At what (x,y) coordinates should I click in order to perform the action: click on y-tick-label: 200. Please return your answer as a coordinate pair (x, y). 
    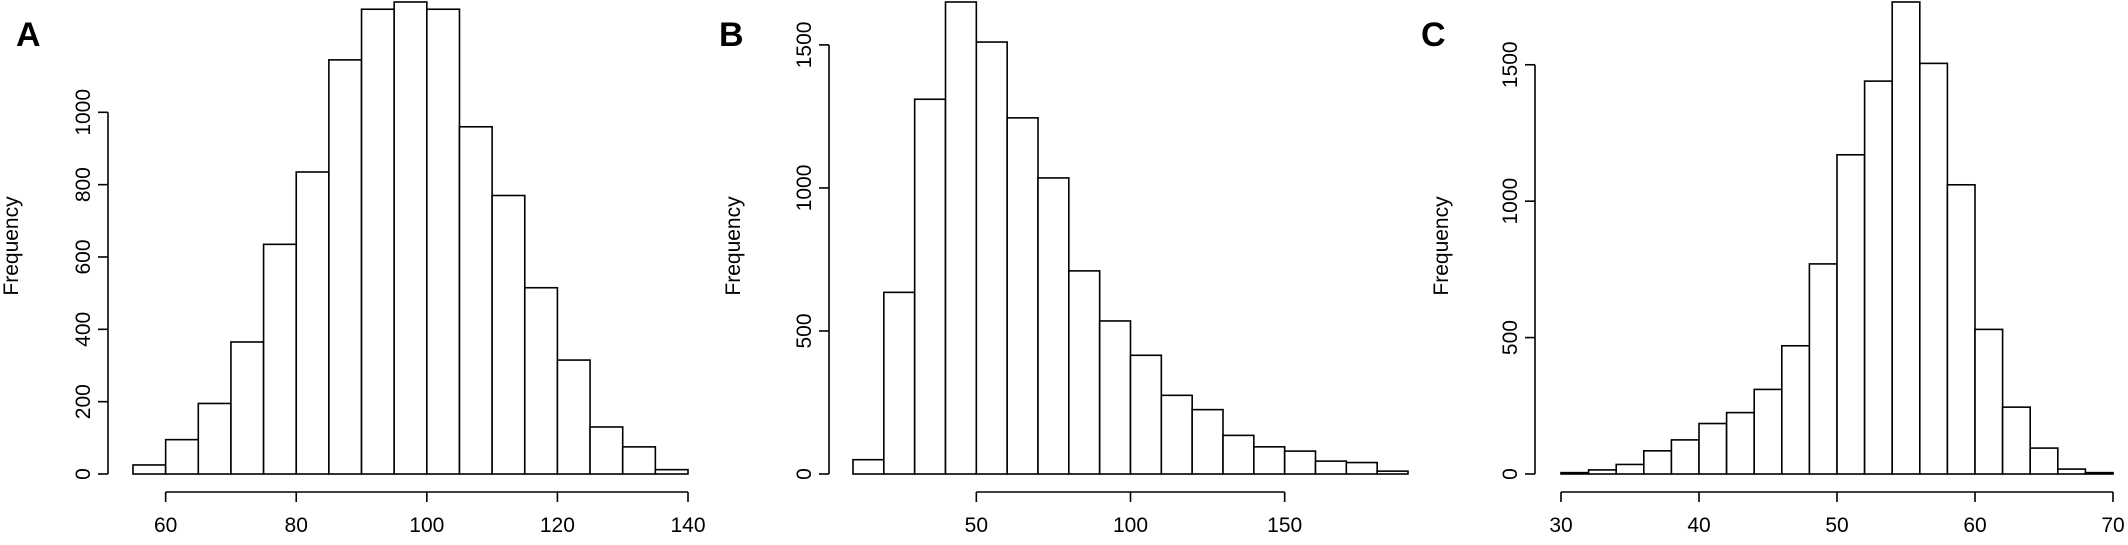
    Looking at the image, I should click on (83, 401).